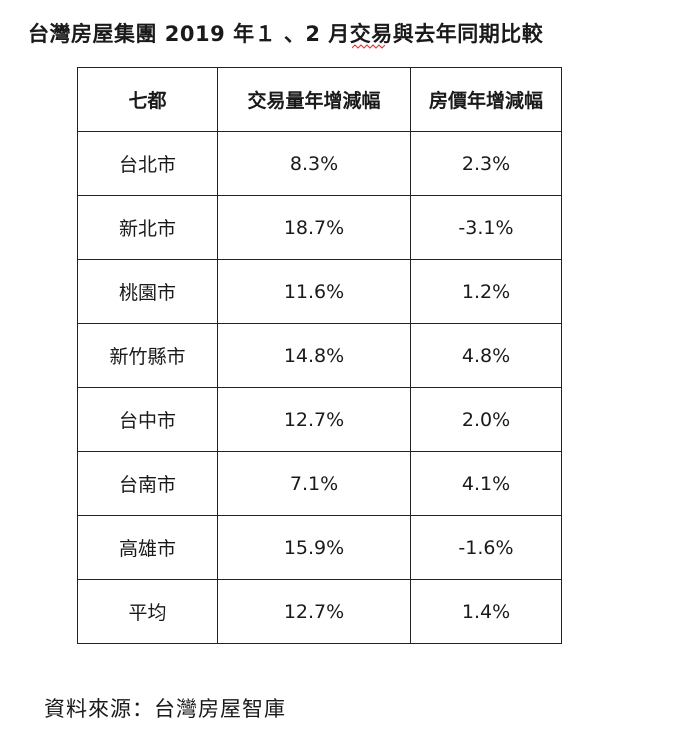 This screenshot has height=743, width=700. I want to click on table-row: 新竹縣市 14.8% 4.8%, so click(319, 355).